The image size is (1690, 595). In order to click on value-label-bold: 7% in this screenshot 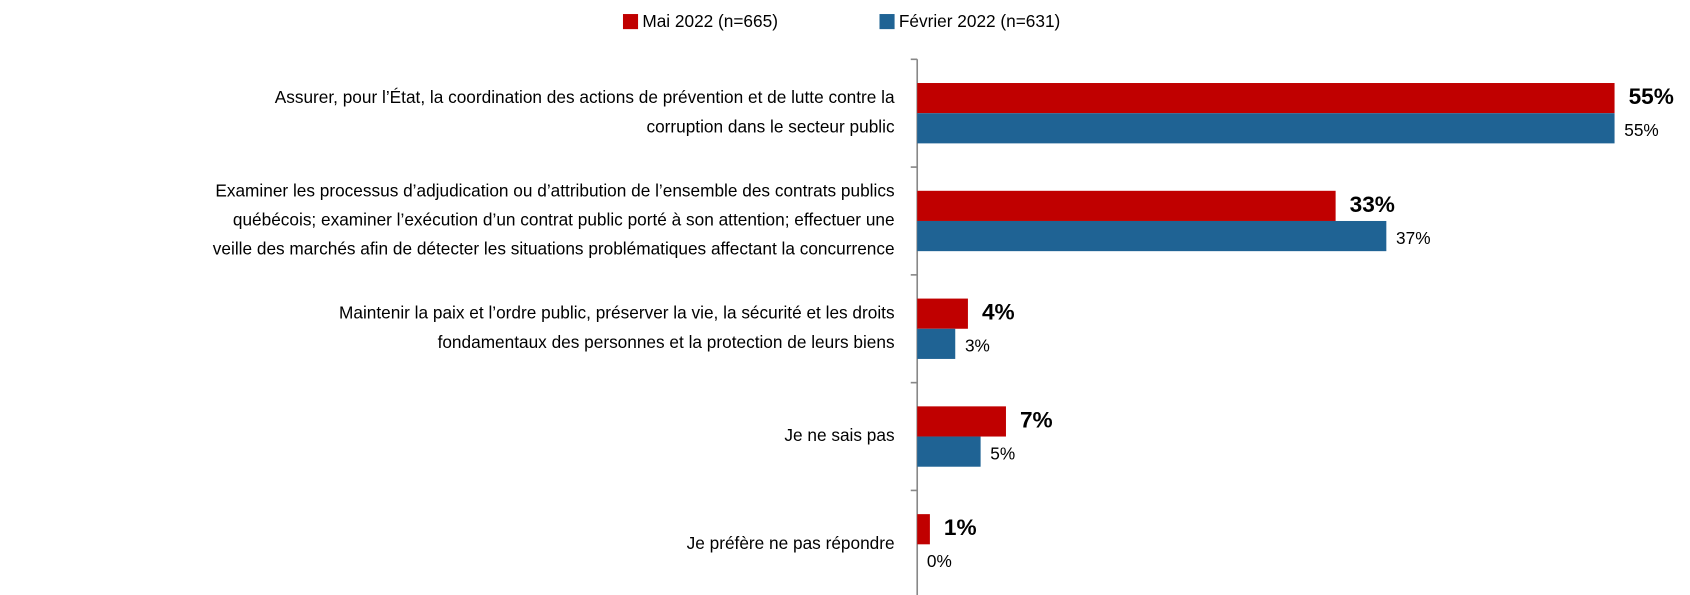, I will do `click(1036, 419)`.